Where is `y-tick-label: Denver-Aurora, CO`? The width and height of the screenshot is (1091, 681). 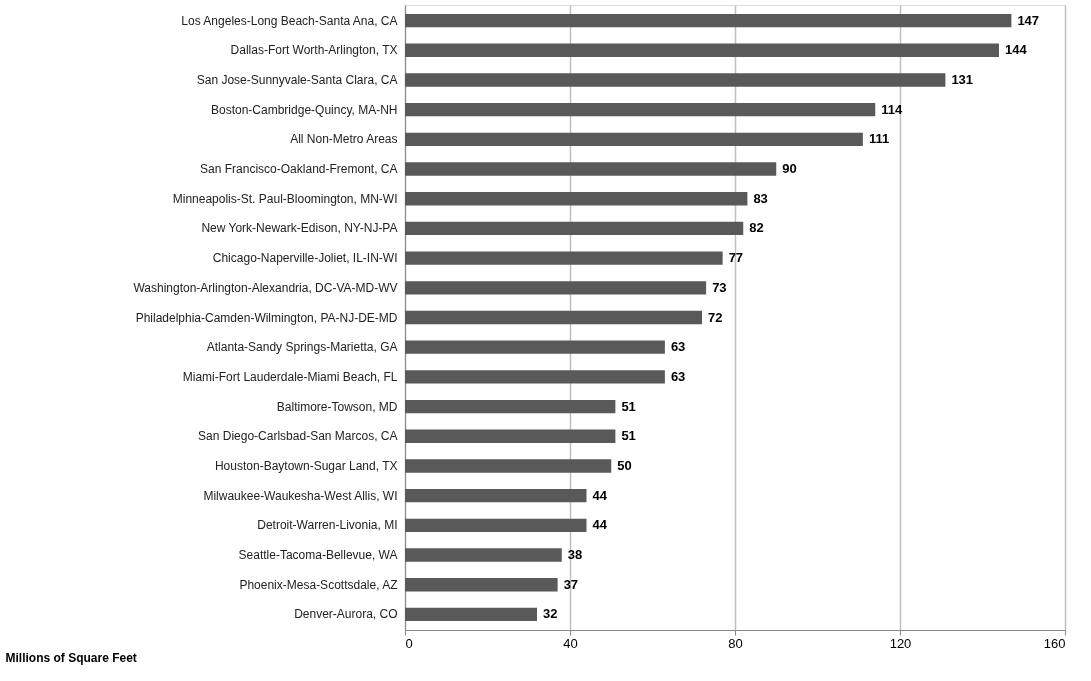
y-tick-label: Denver-Aurora, CO is located at coordinates (346, 614).